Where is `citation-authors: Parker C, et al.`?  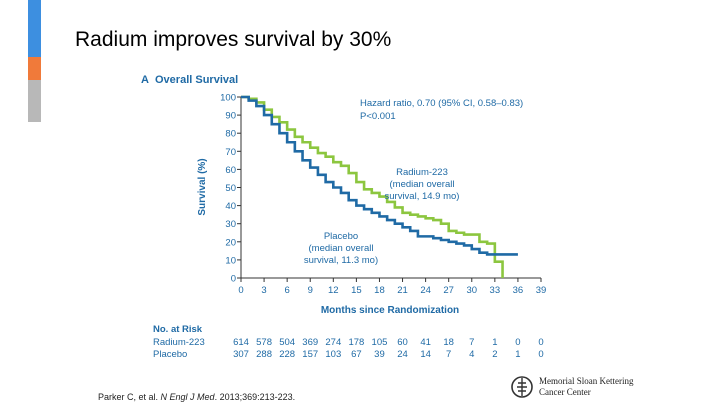
citation-authors: Parker C, et al. is located at coordinates (129, 397).